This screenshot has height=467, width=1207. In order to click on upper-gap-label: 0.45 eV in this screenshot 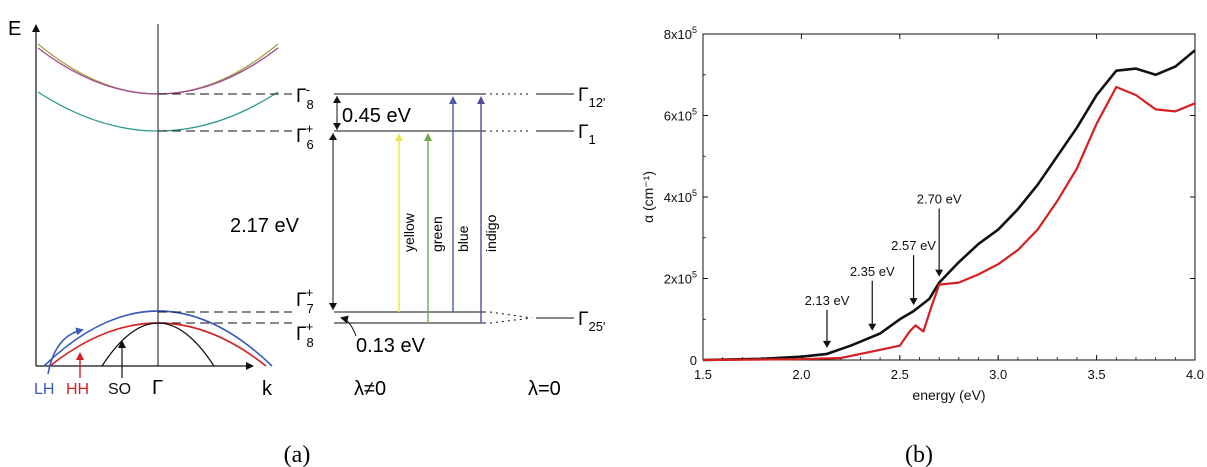, I will do `click(377, 116)`.